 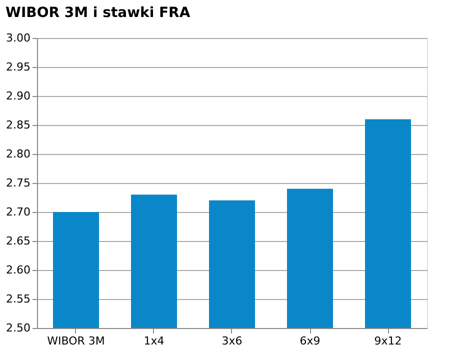 I want to click on x-tick-label: 3x6, so click(x=232, y=341).